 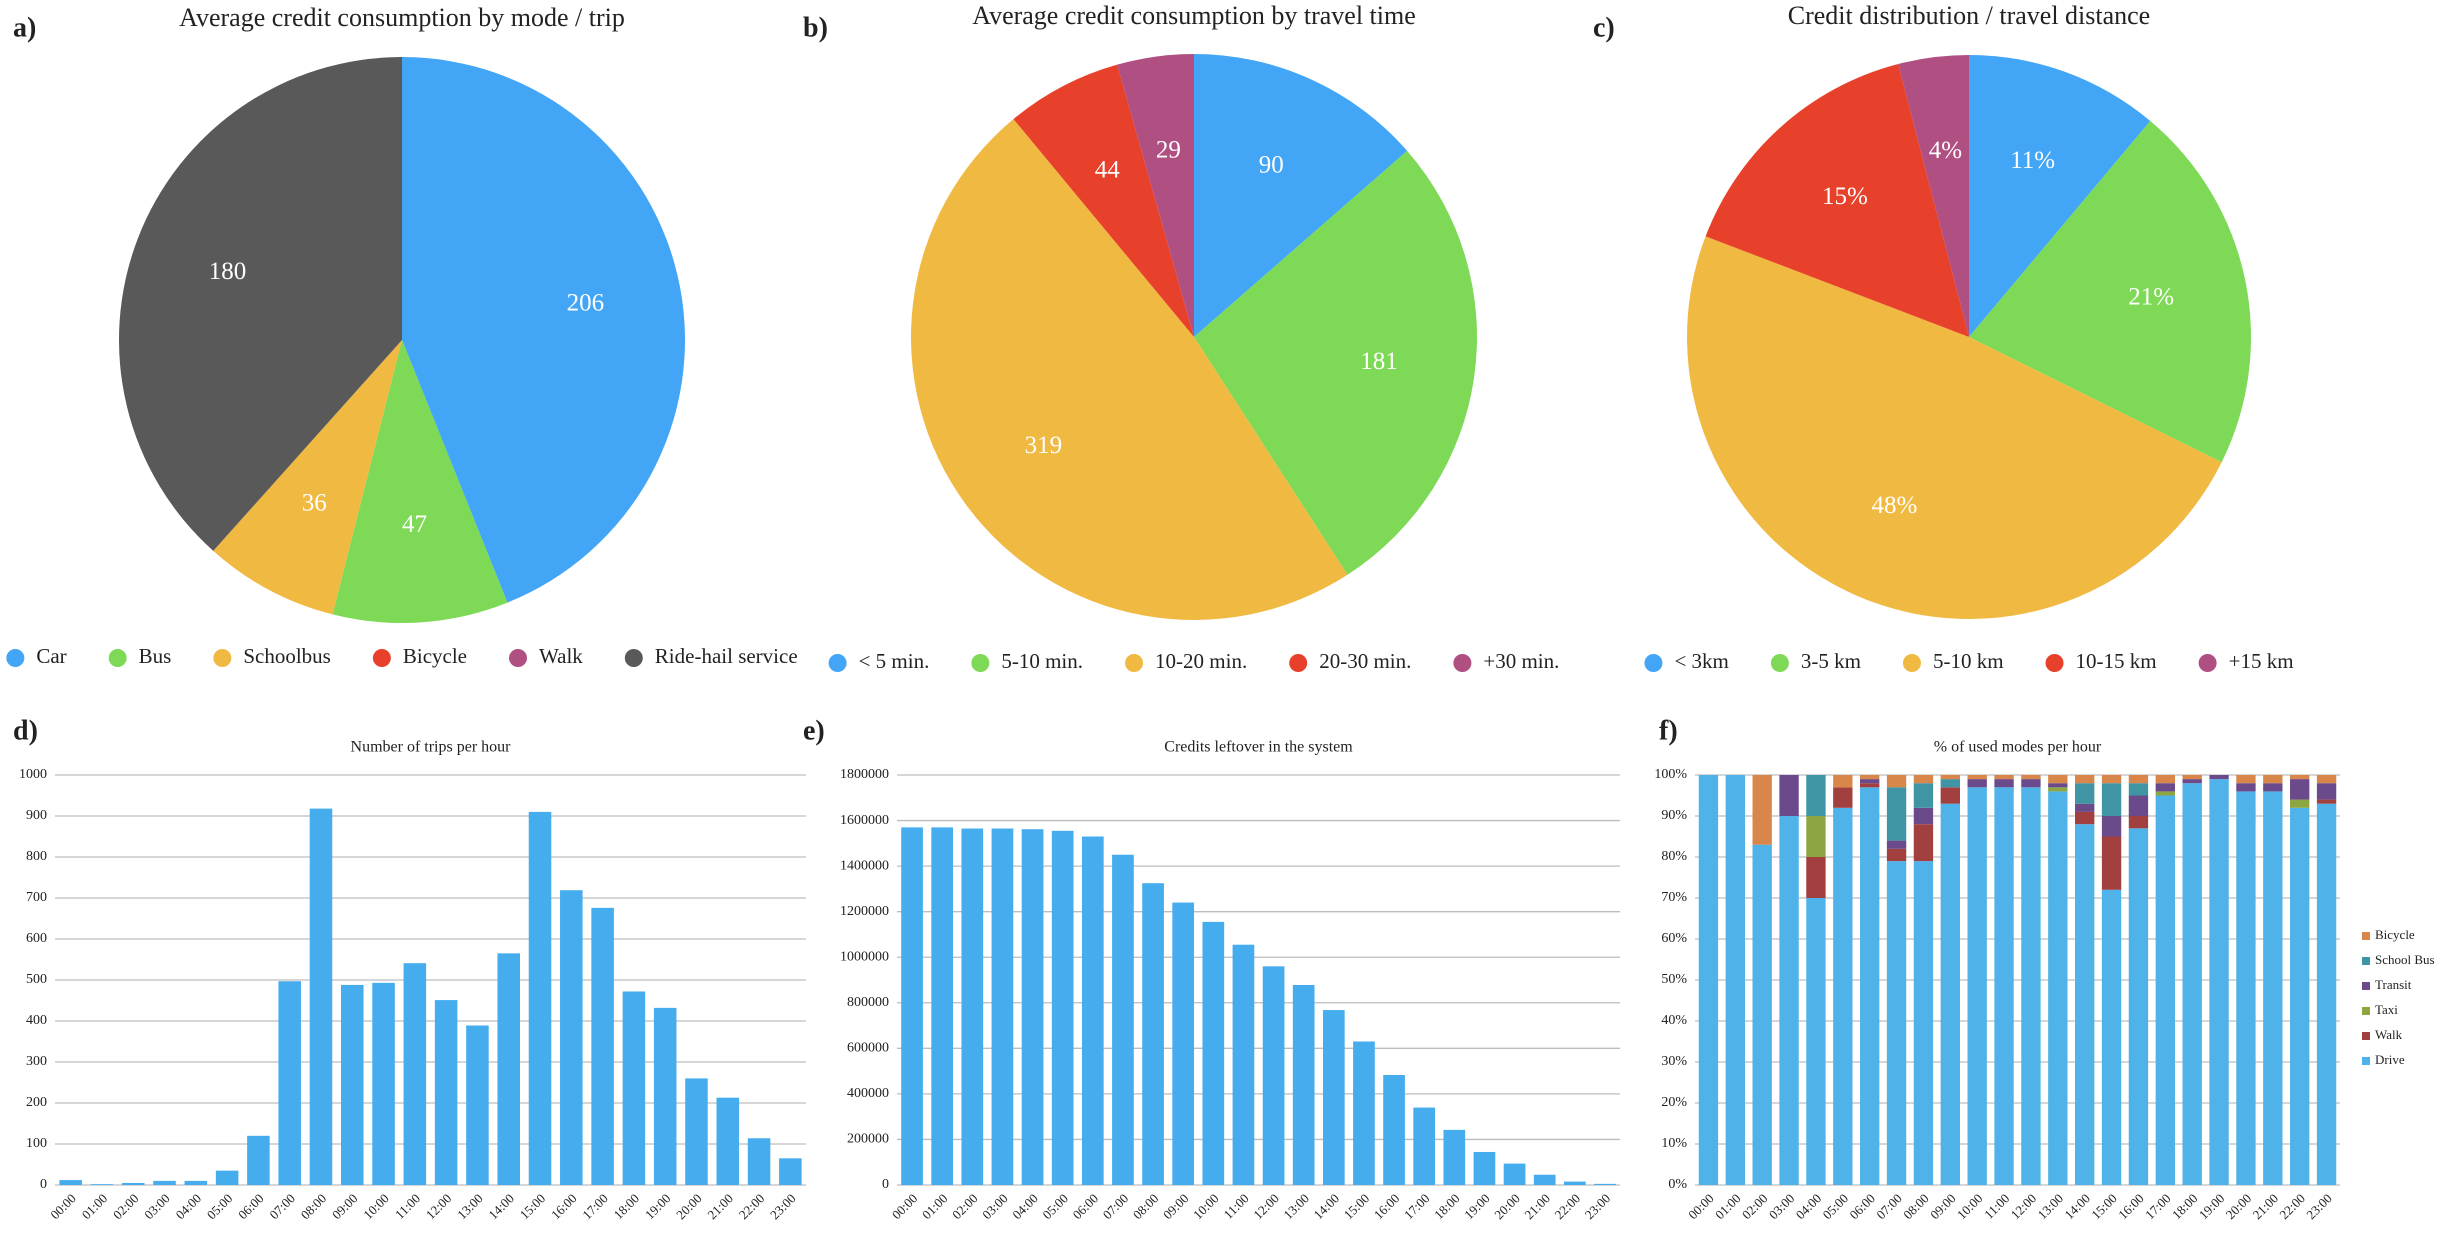 I want to click on y-tick-label: 400, so click(x=36, y=1020).